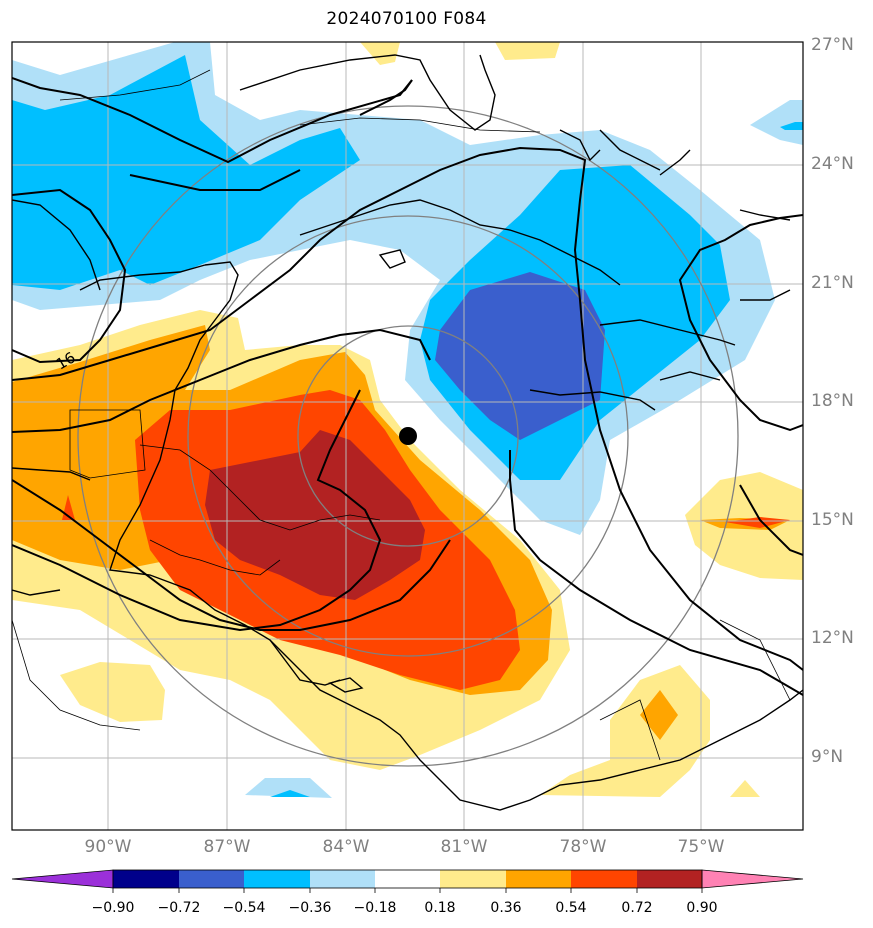 The height and width of the screenshot is (928, 873). What do you see at coordinates (701, 847) in the screenshot?
I see `lon-label: 75°W` at bounding box center [701, 847].